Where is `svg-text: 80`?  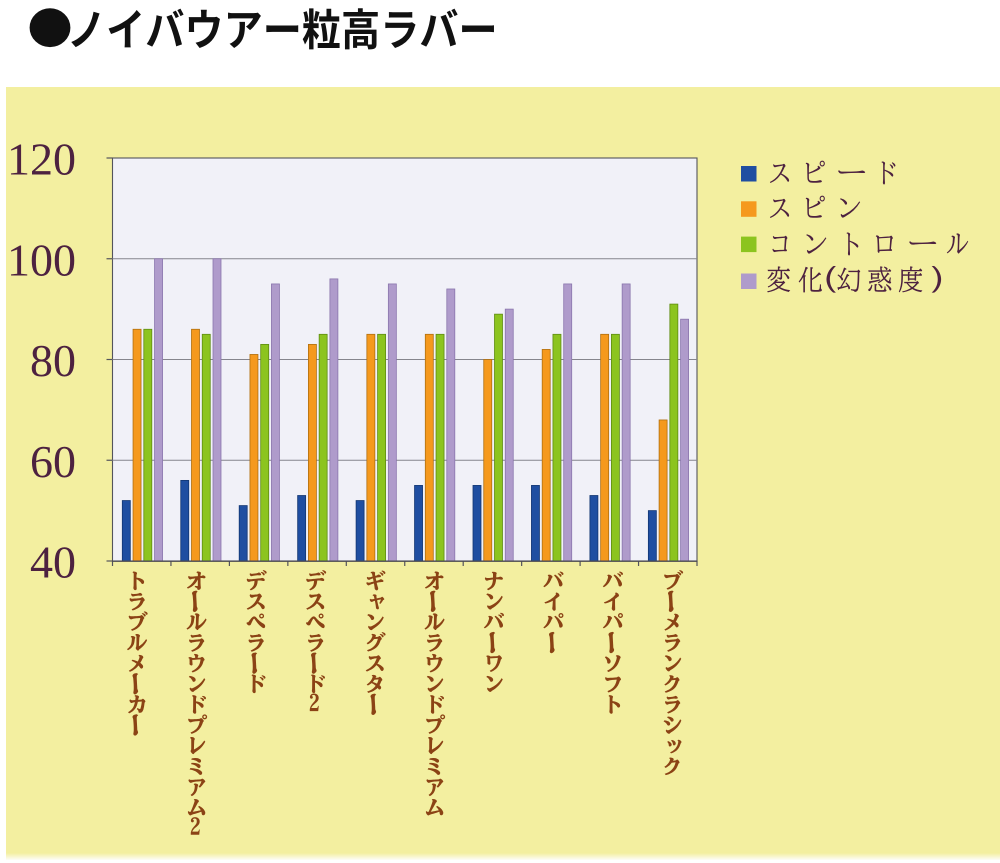 svg-text: 80 is located at coordinates (53, 360).